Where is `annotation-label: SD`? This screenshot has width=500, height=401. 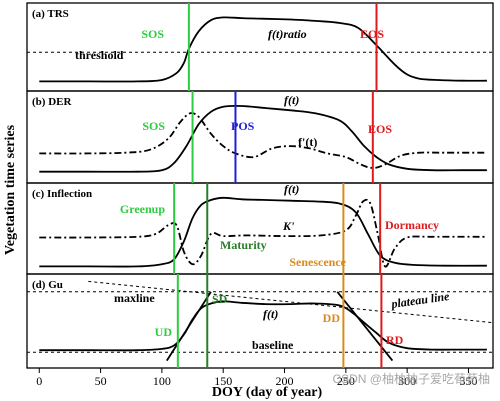
annotation-label: SD is located at coordinates (220, 299).